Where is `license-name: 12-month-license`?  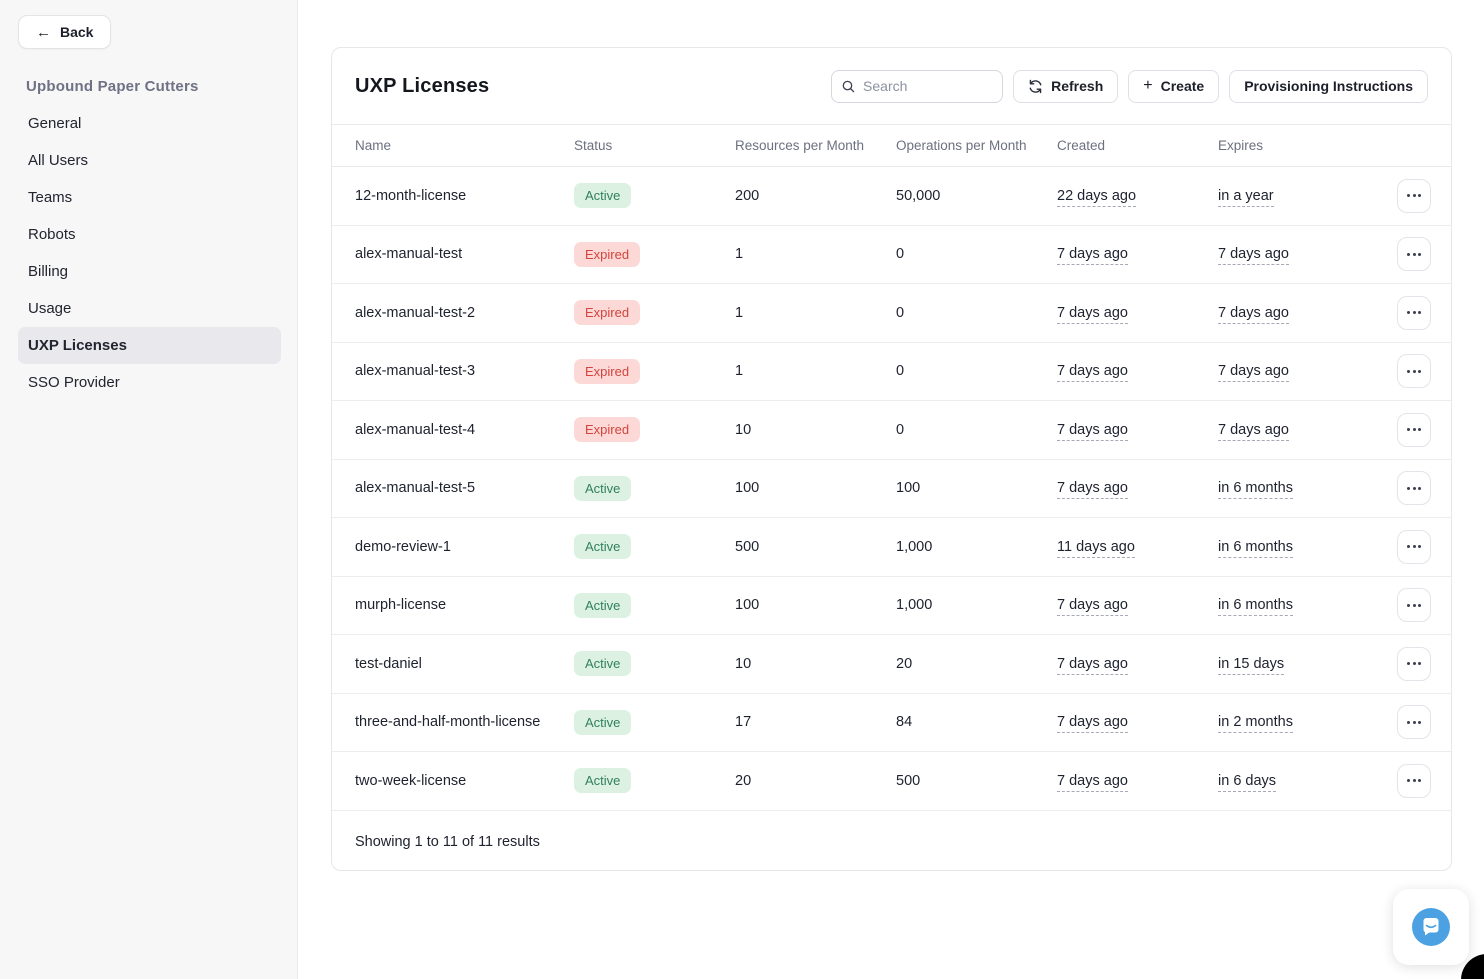 license-name: 12-month-license is located at coordinates (411, 195).